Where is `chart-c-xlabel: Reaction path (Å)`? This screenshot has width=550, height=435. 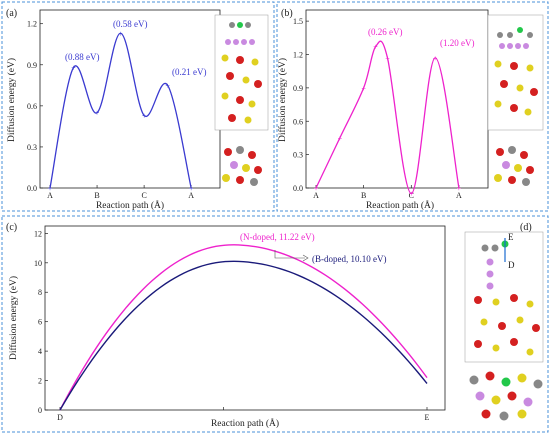 chart-c-xlabel: Reaction path (Å) is located at coordinates (245, 423).